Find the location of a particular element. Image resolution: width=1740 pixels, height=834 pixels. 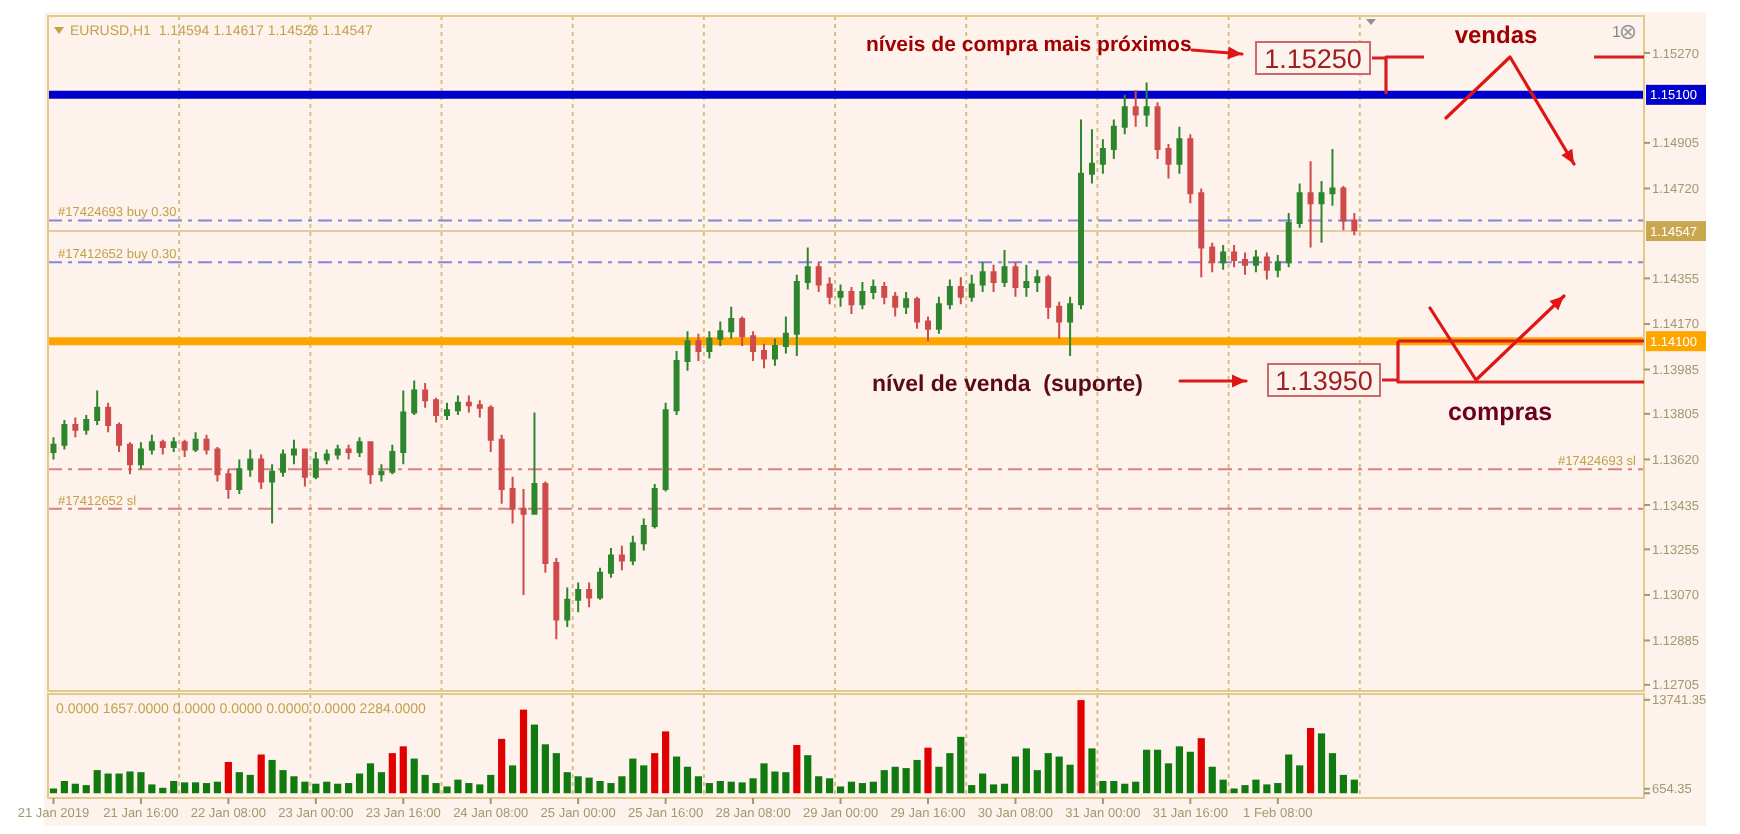

annotation: 1 is located at coordinates (1617, 32).